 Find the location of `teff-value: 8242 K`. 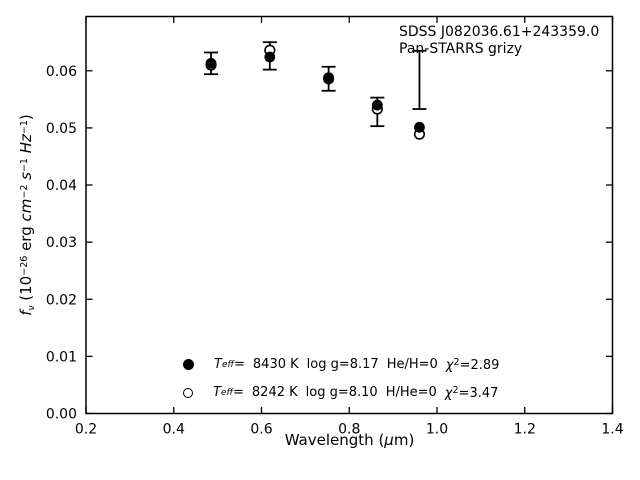

teff-value: 8242 K is located at coordinates (274, 392).